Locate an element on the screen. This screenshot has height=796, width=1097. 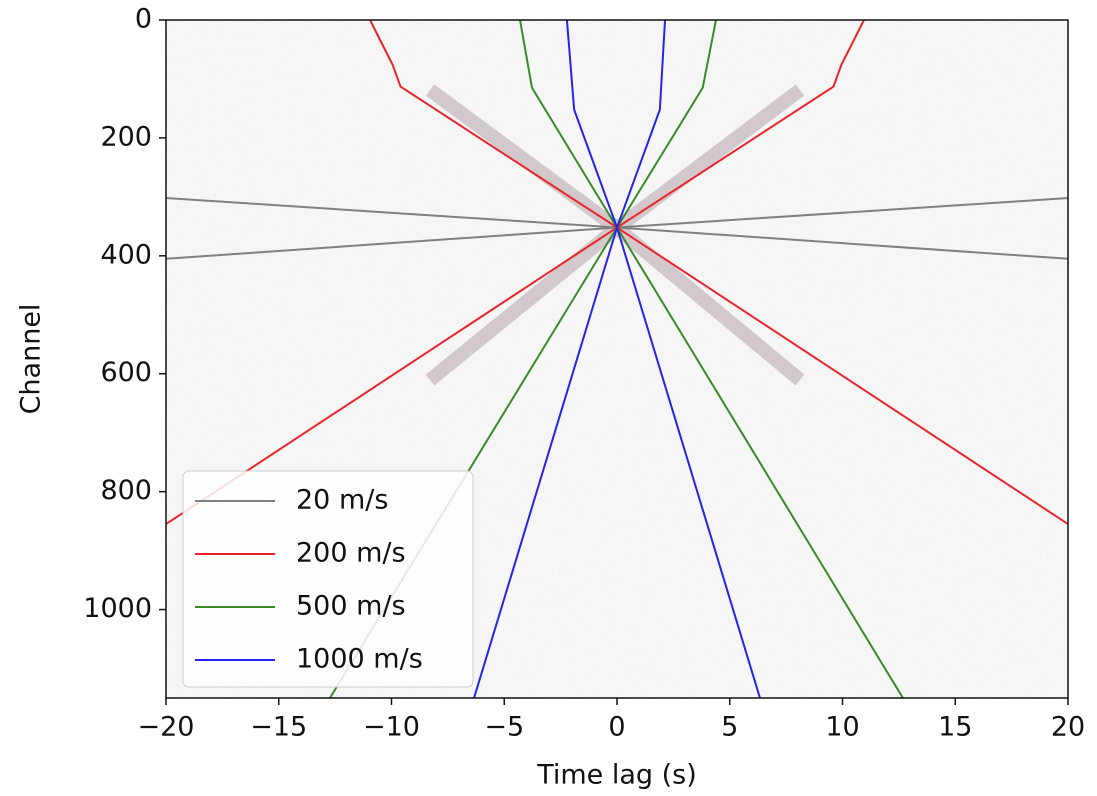
legend: 20 m/s 200 m/s 500 m/s 1000 m/s is located at coordinates (328, 579).